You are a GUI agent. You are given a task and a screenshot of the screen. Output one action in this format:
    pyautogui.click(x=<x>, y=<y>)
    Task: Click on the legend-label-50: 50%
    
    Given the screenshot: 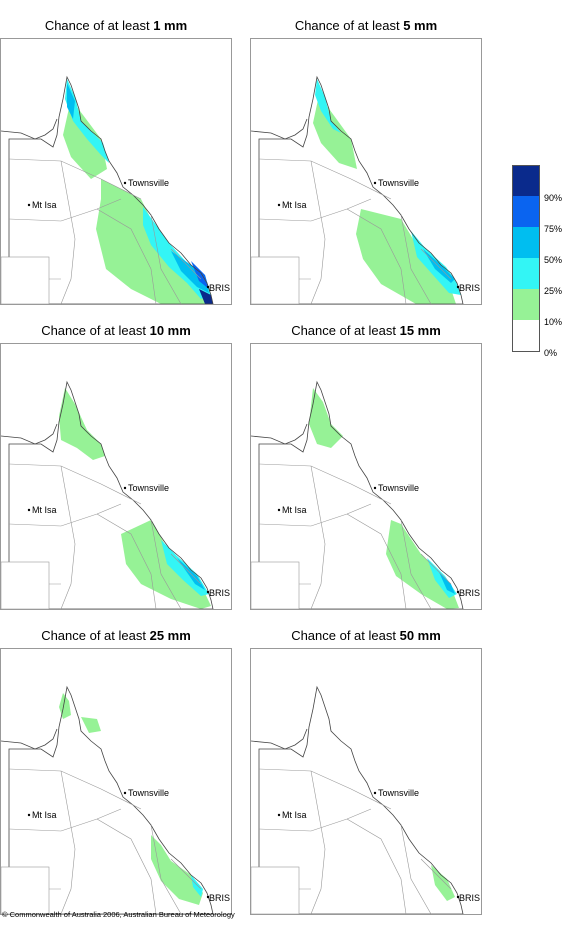 What is the action you would take?
    pyautogui.click(x=553, y=260)
    